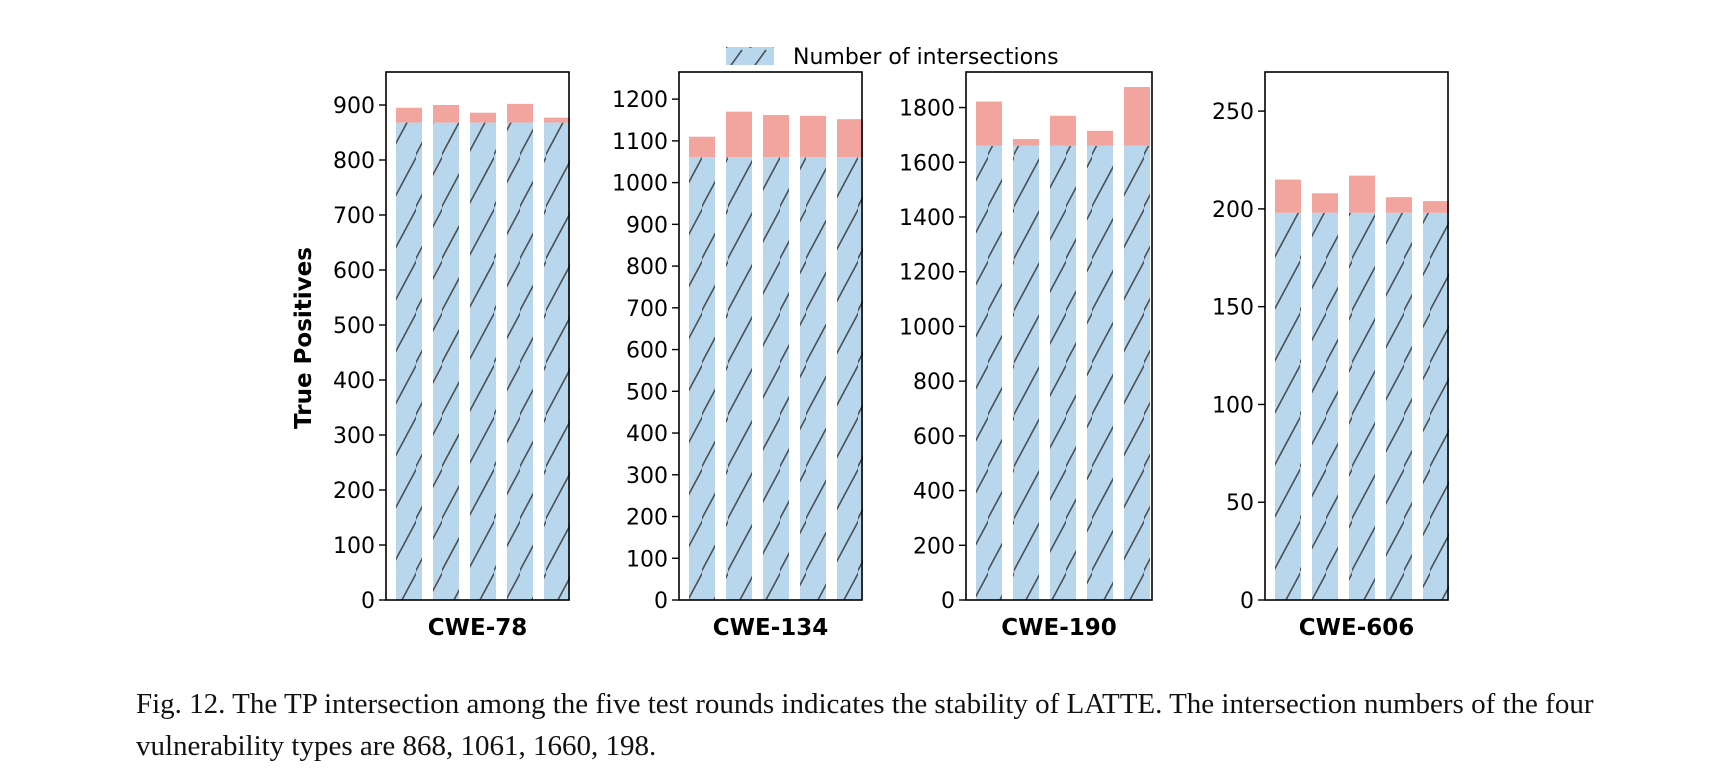 The height and width of the screenshot is (776, 1727). Describe the element at coordinates (1059, 628) in the screenshot. I see `x-axis-label: CWE-190` at that location.